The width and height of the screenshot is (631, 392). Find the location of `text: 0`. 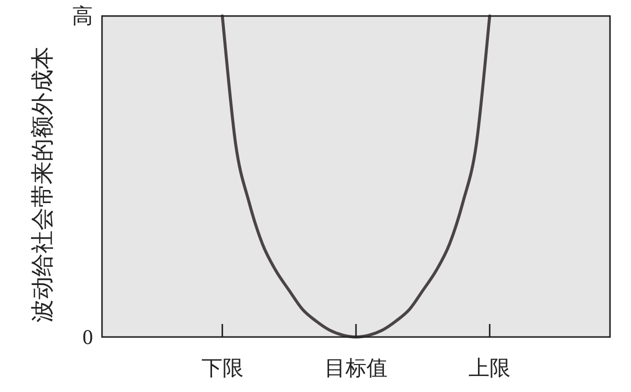

text: 0 is located at coordinates (87, 337).